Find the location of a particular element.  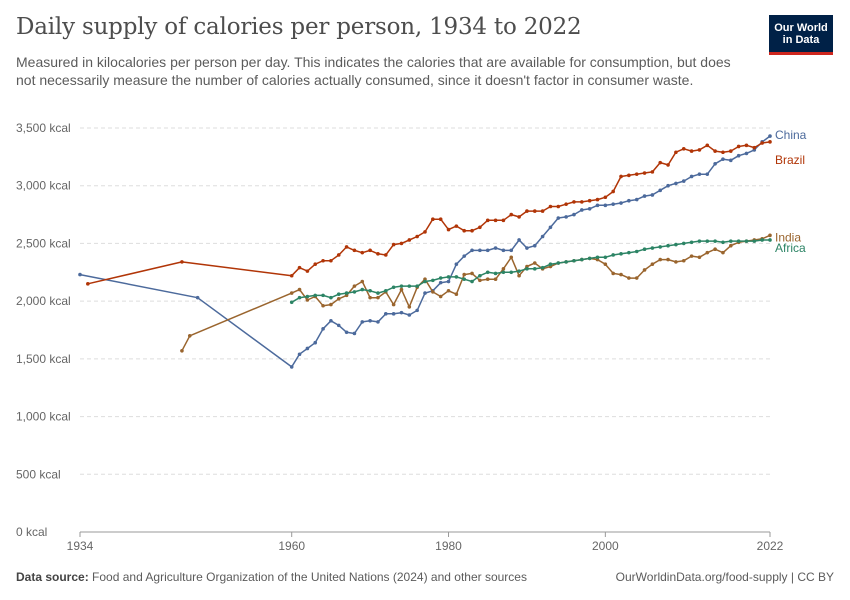

series-label-india: India is located at coordinates (788, 237).